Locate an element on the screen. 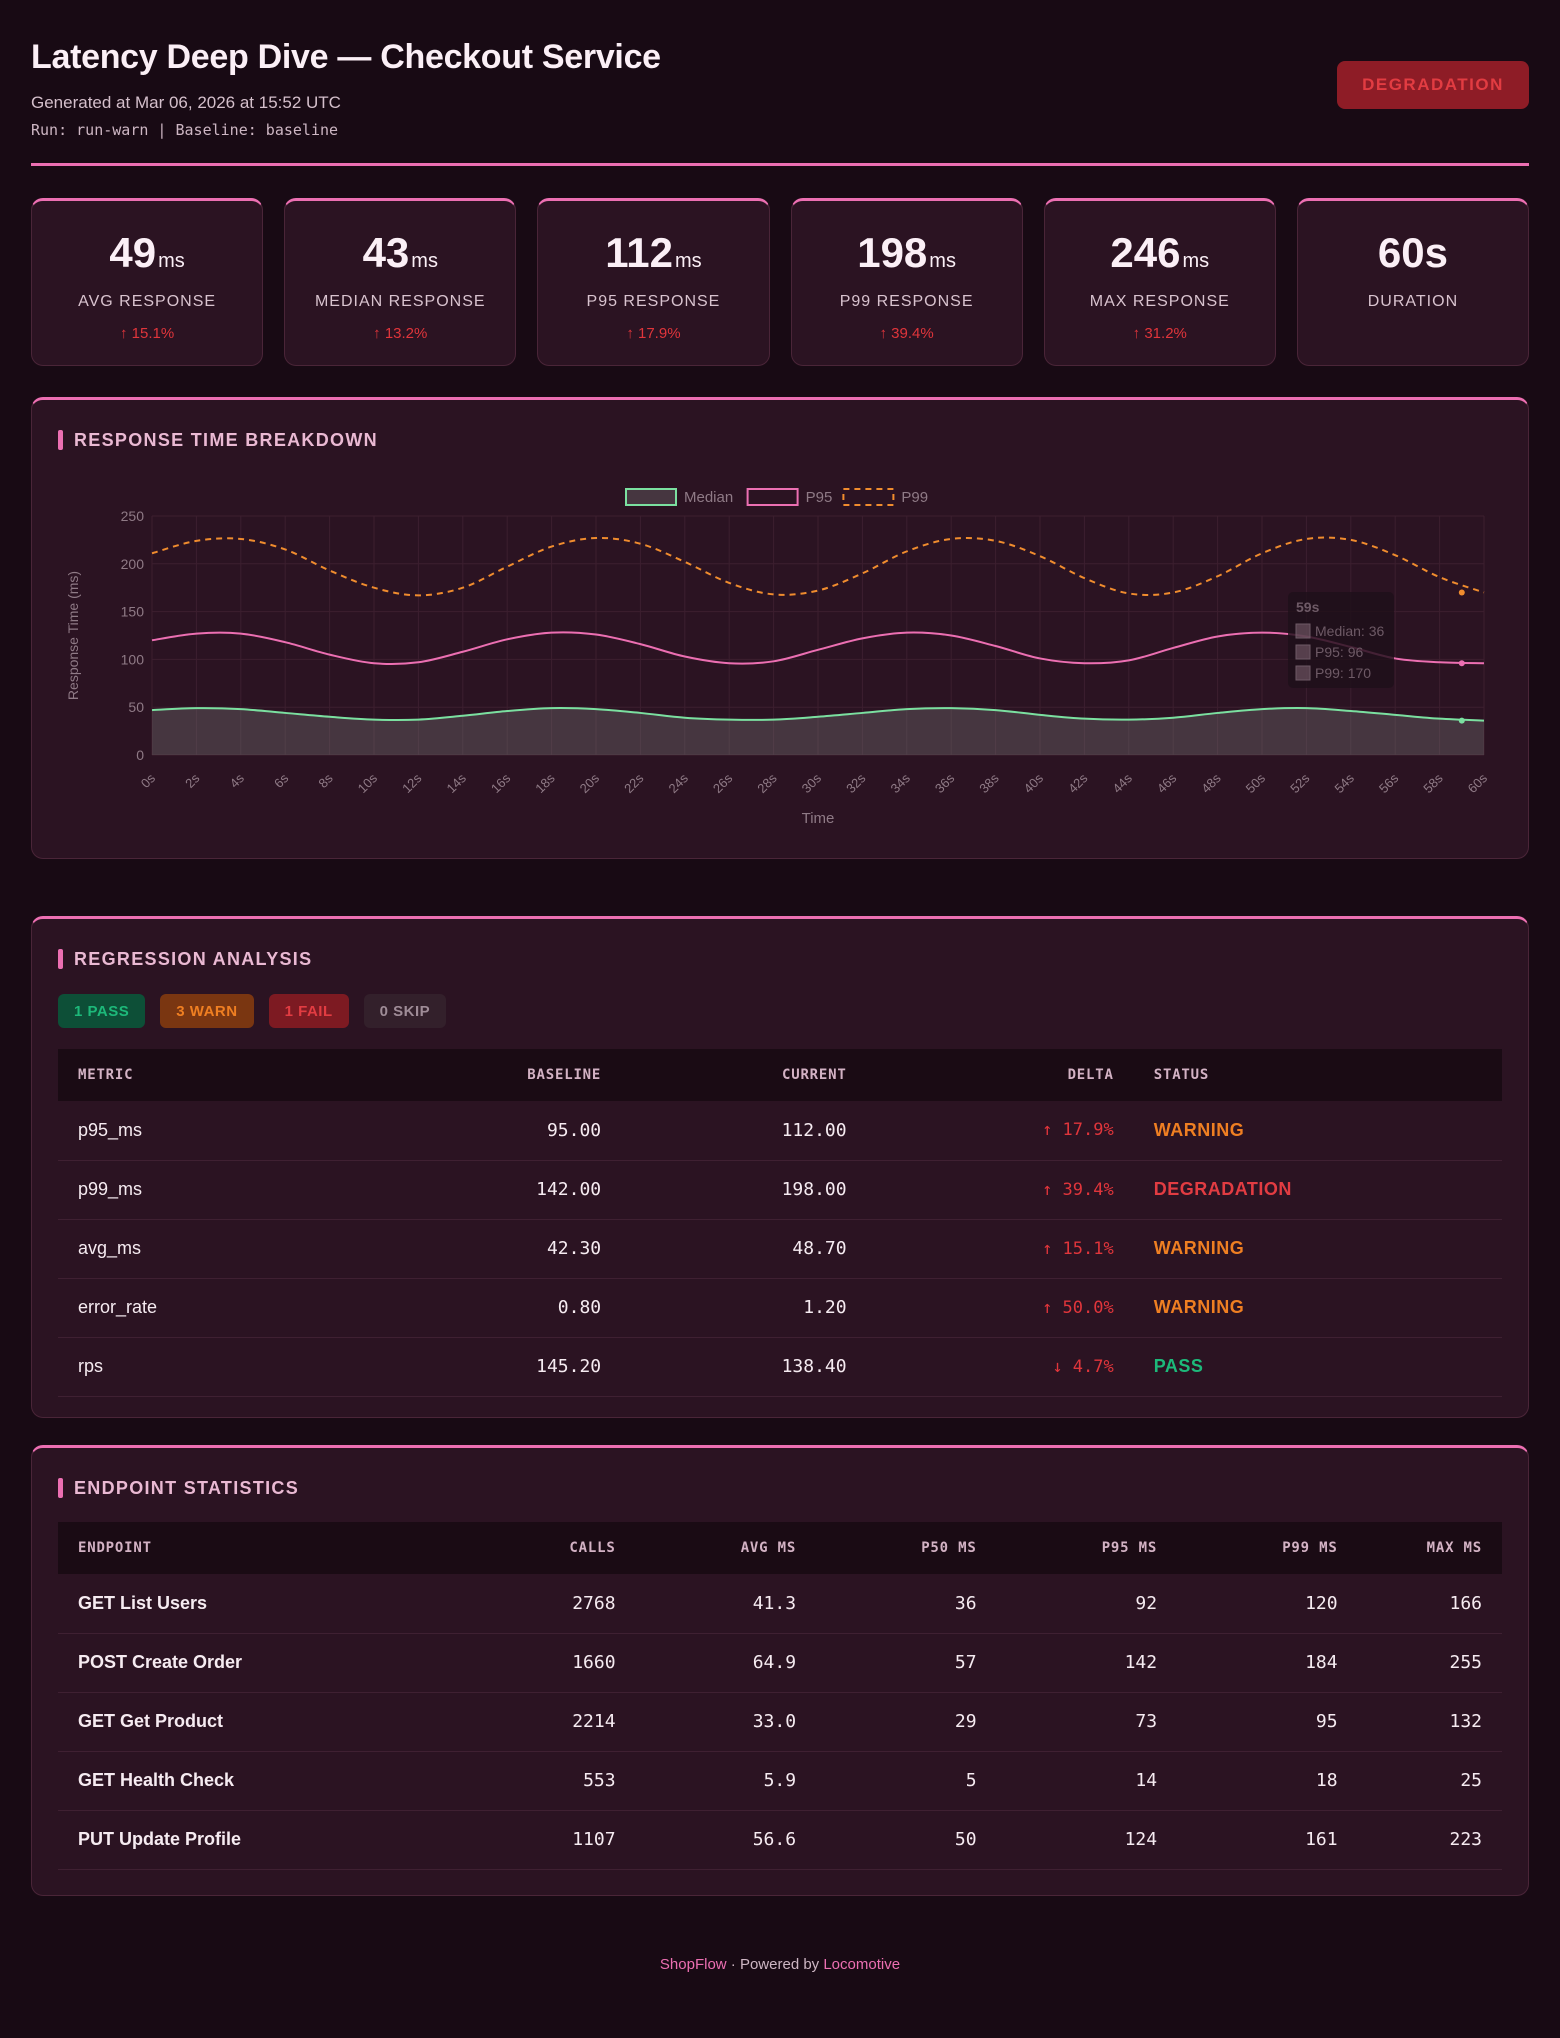 The height and width of the screenshot is (2038, 1560). x-tick-label: 26s is located at coordinates (723, 783).